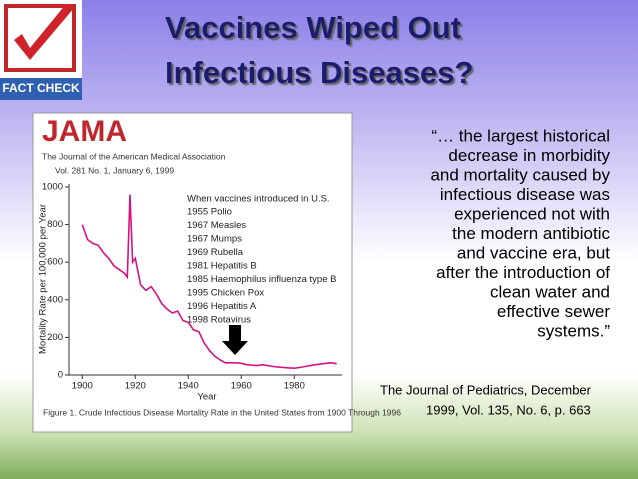 This screenshot has height=479, width=638. What do you see at coordinates (550, 291) in the screenshot?
I see `quote-line: clean water and` at bounding box center [550, 291].